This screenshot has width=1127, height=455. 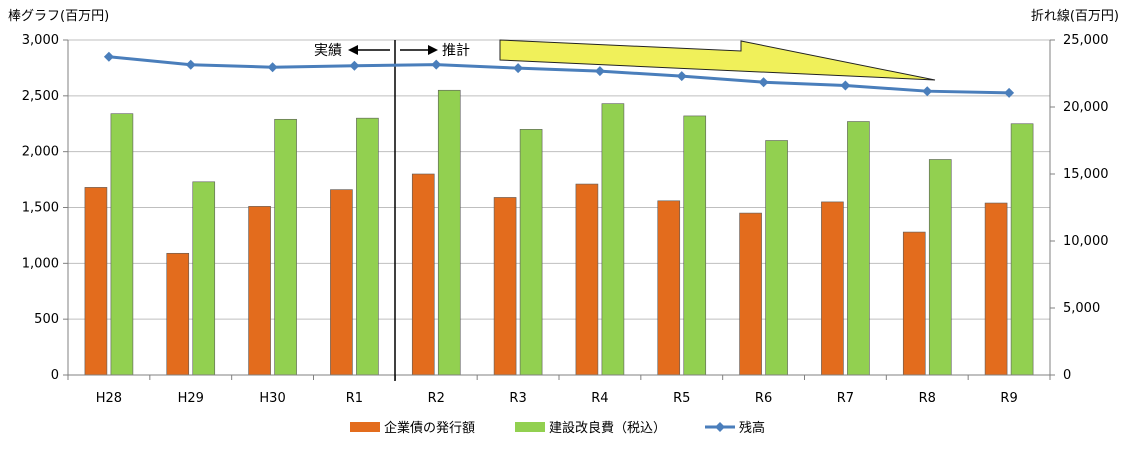 What do you see at coordinates (1086, 241) in the screenshot?
I see `right-tick-label: 10,000` at bounding box center [1086, 241].